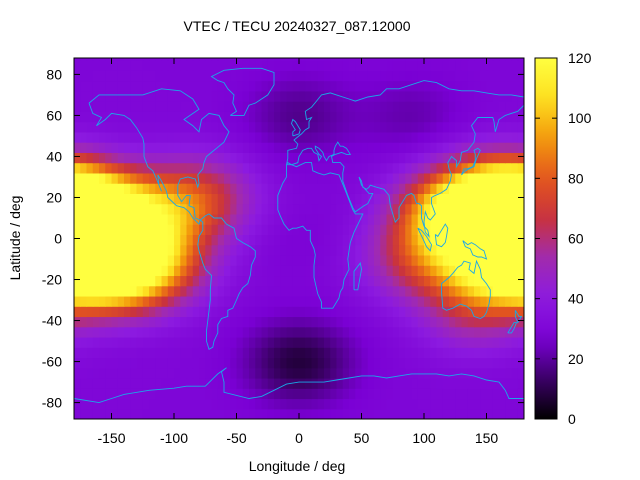  I want to click on x-tick-label: -150, so click(111, 438).